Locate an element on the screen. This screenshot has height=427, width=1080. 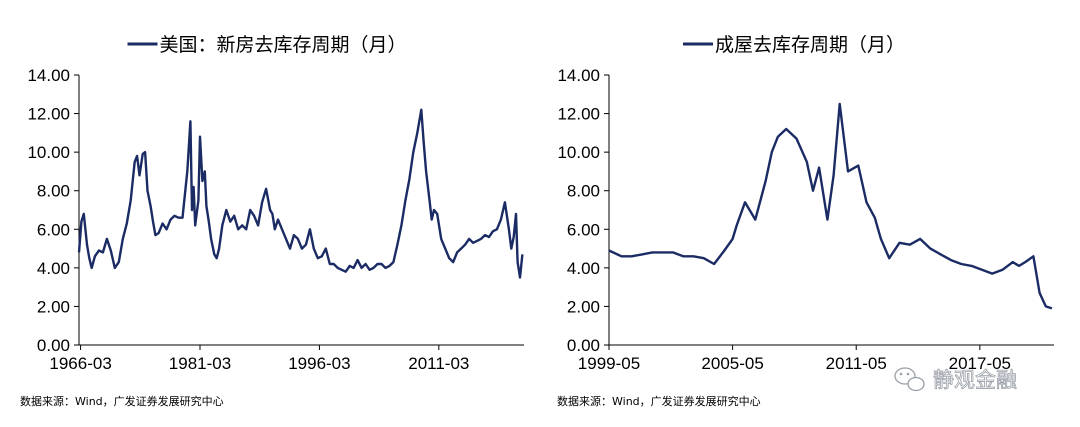
x-tick-label: 2017-05 is located at coordinates (980, 363).